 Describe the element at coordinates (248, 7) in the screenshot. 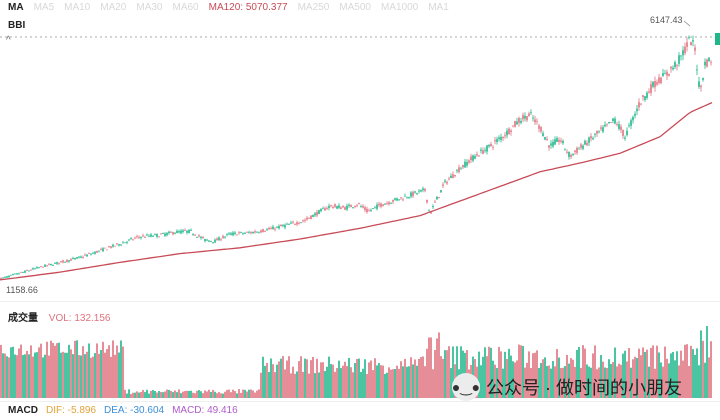

I see `ma-legend-item: MA120: 5070.377` at that location.